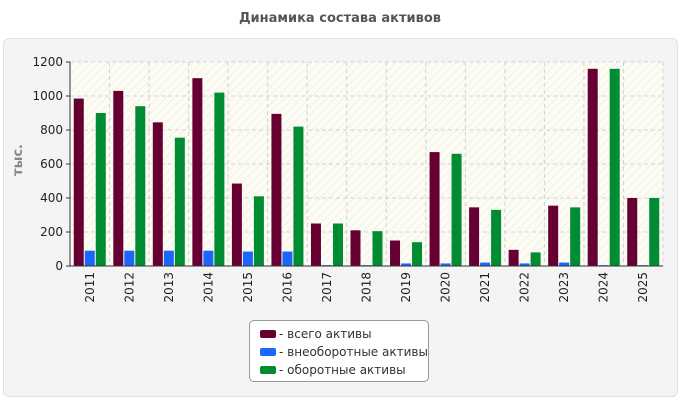 This screenshot has width=680, height=400. I want to click on legend-swatch-noncurrent, so click(268, 352).